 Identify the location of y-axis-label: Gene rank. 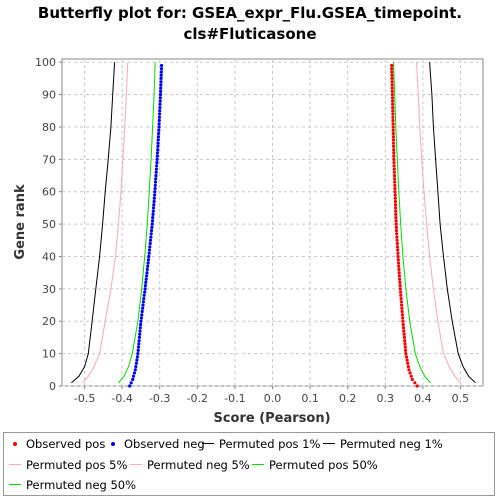
(20, 222).